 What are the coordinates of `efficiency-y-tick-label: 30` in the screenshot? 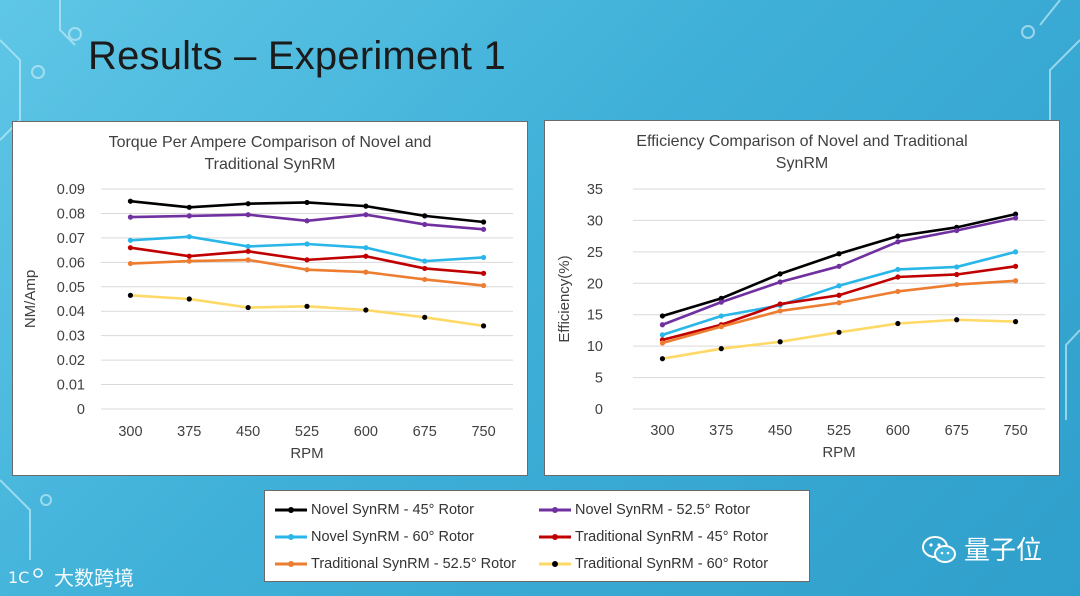 It's located at (595, 221).